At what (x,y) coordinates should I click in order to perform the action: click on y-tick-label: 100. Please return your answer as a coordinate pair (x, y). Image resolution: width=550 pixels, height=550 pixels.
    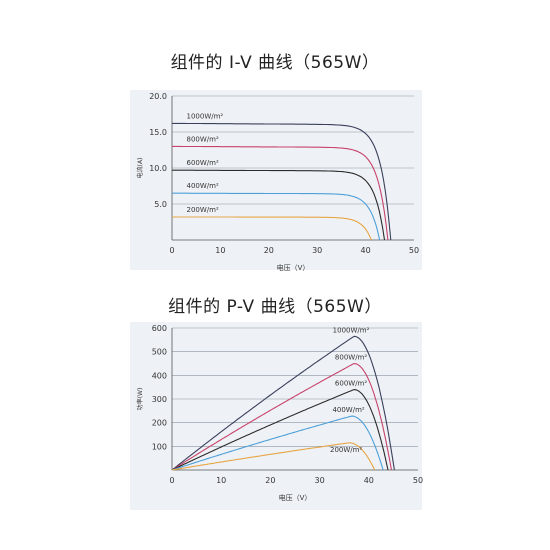
    Looking at the image, I should click on (159, 446).